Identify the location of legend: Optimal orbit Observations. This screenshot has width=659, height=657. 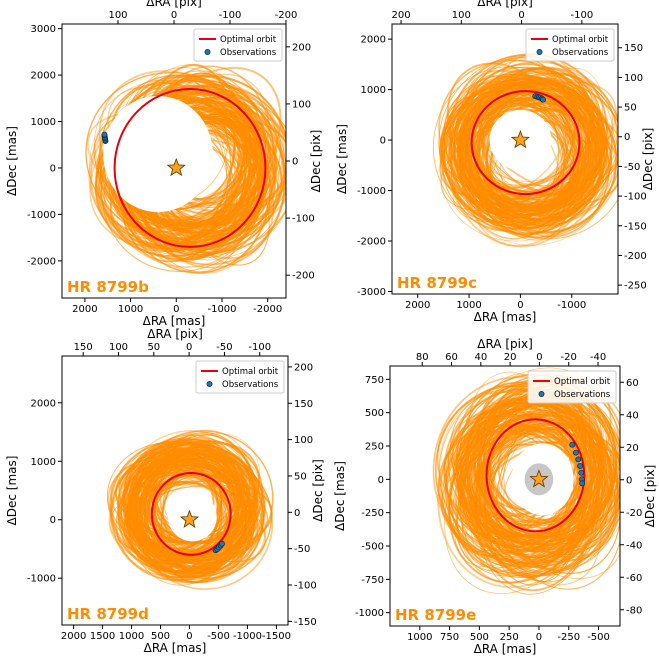
(570, 45).